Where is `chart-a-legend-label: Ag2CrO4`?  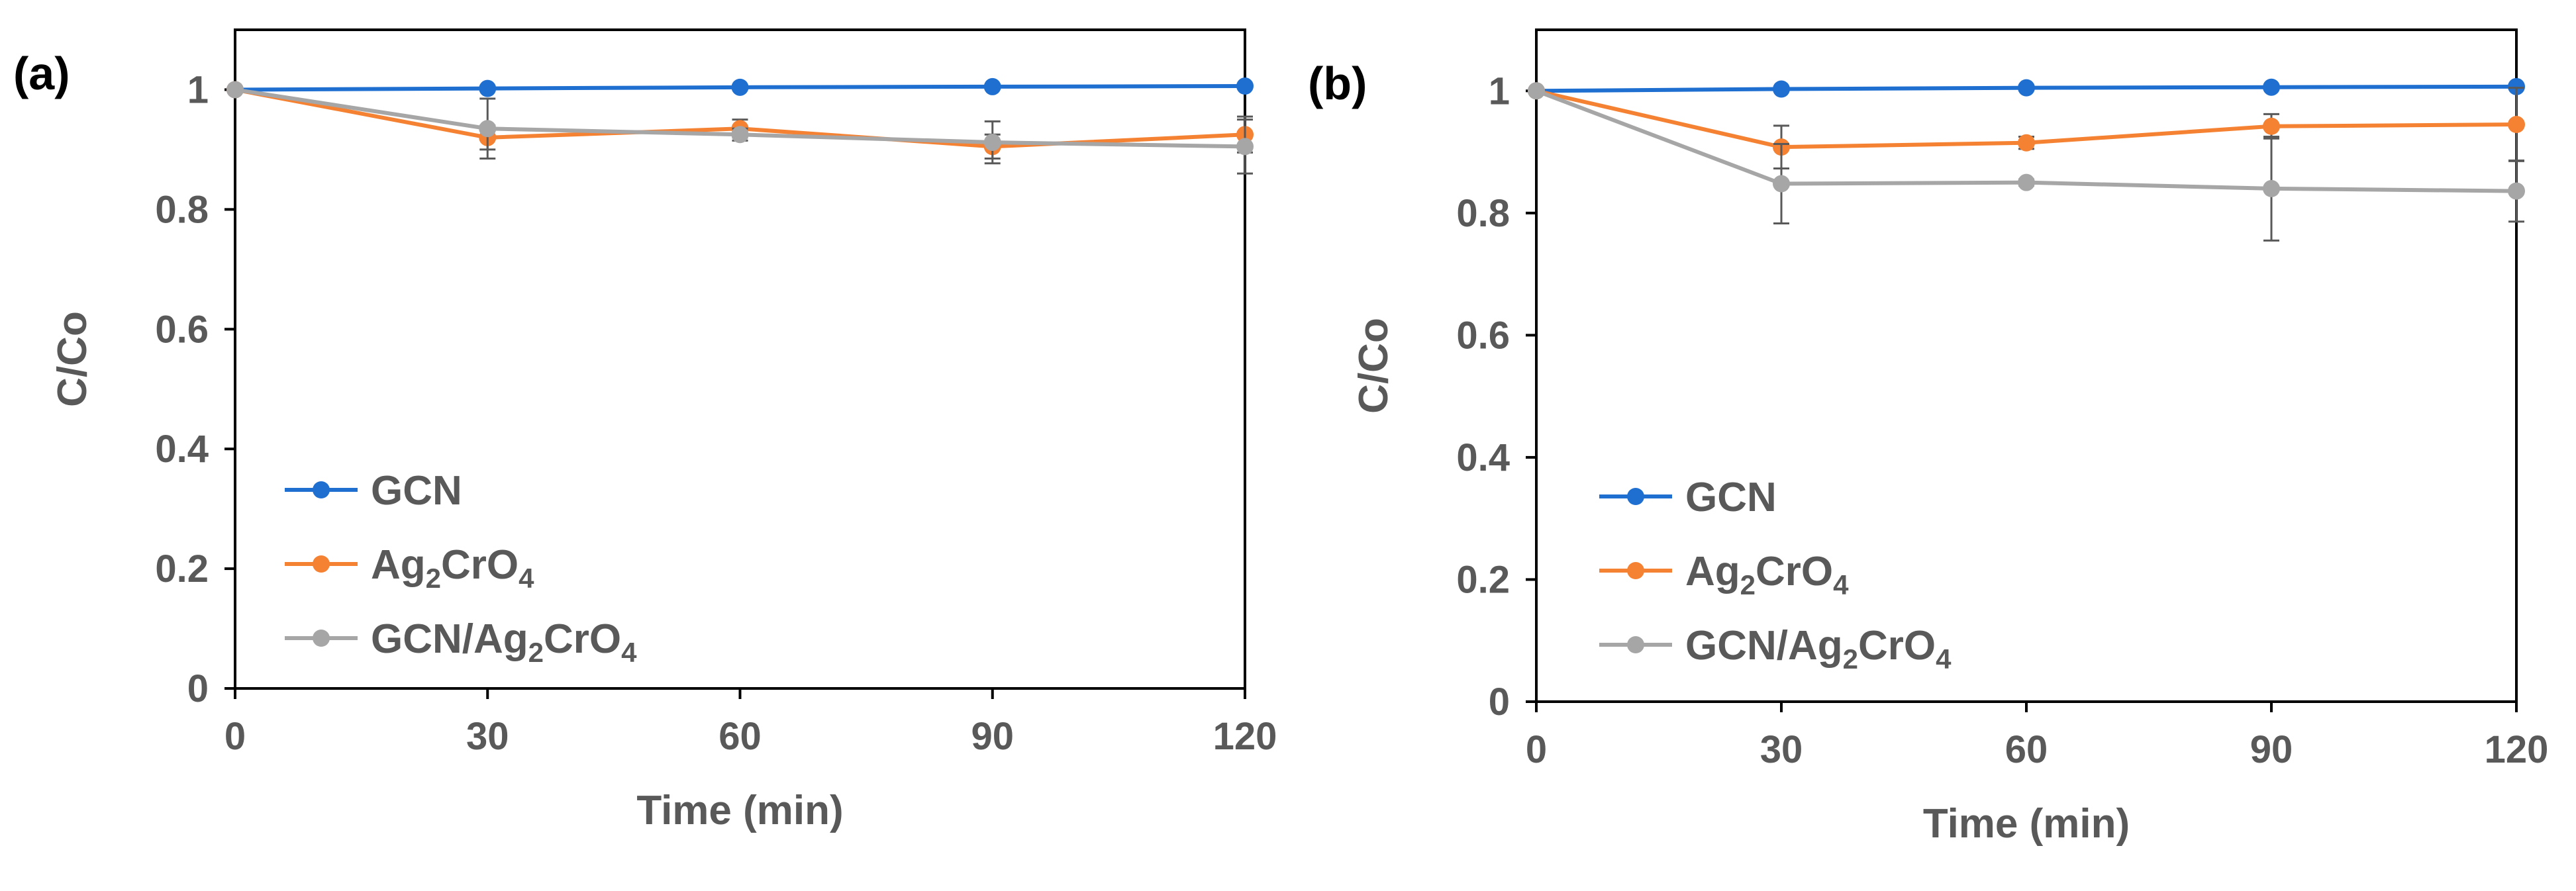
chart-a-legend-label: Ag2CrO4 is located at coordinates (452, 568).